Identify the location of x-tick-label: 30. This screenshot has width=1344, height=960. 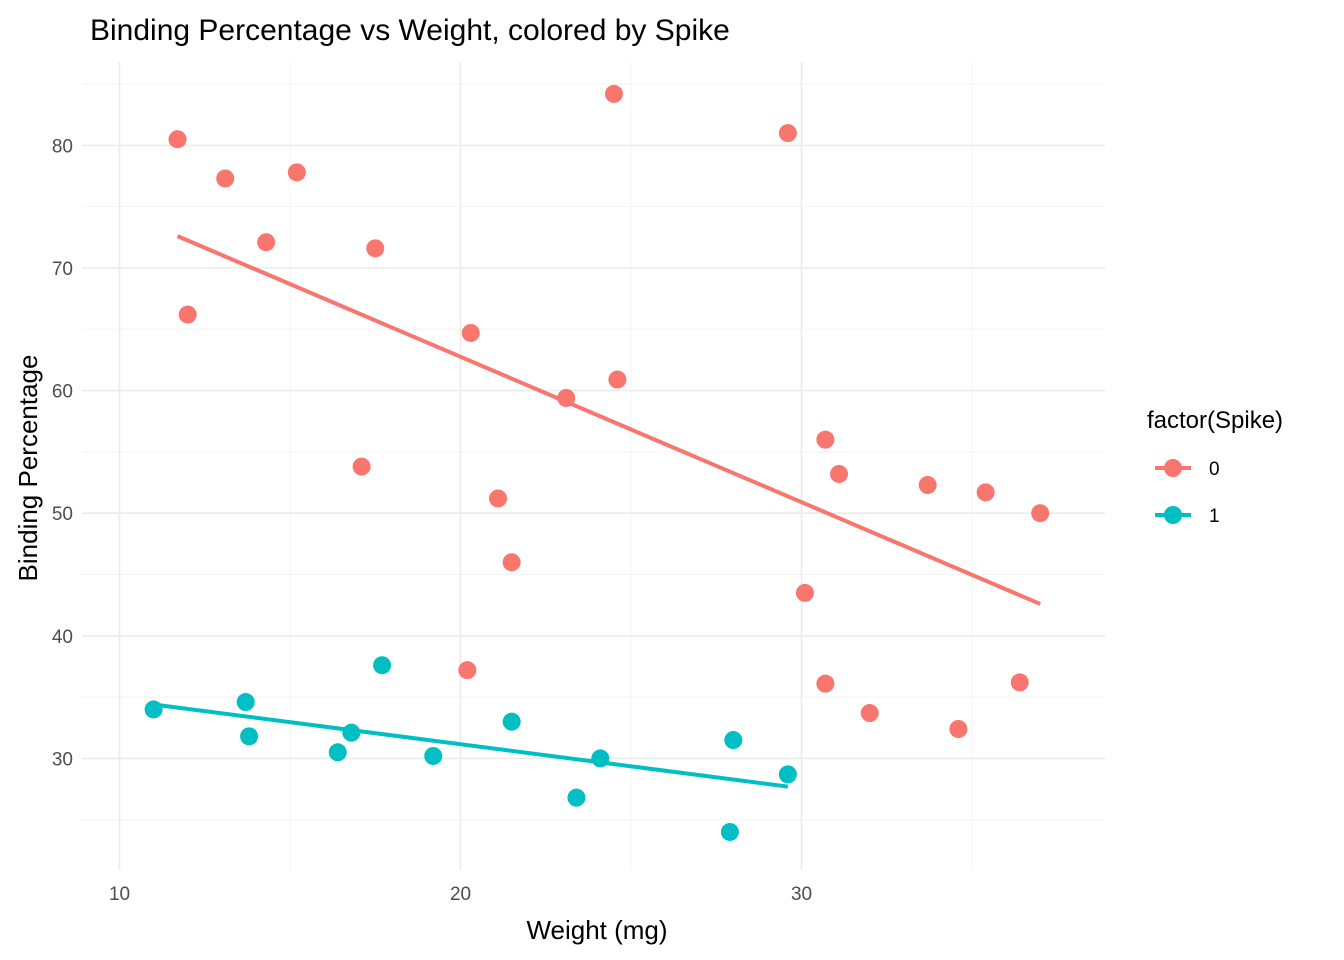
(801, 894).